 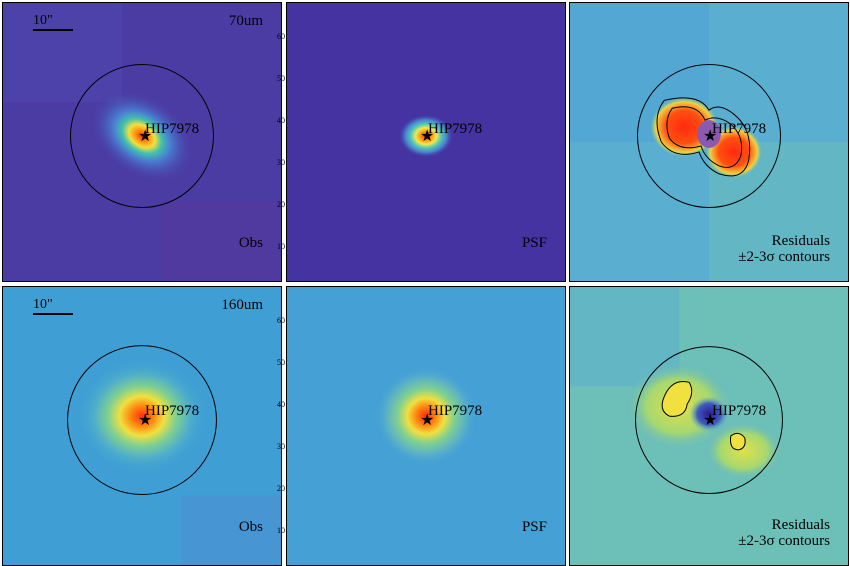 What do you see at coordinates (245, 21) in the screenshot?
I see `band-label: 70um` at bounding box center [245, 21].